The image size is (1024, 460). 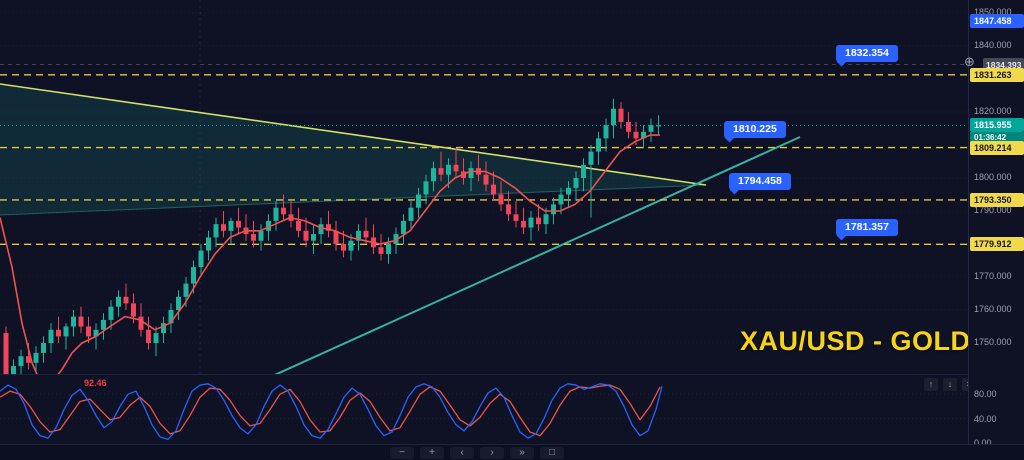 I want to click on price-scale-label: 1760.000, so click(x=993, y=309).